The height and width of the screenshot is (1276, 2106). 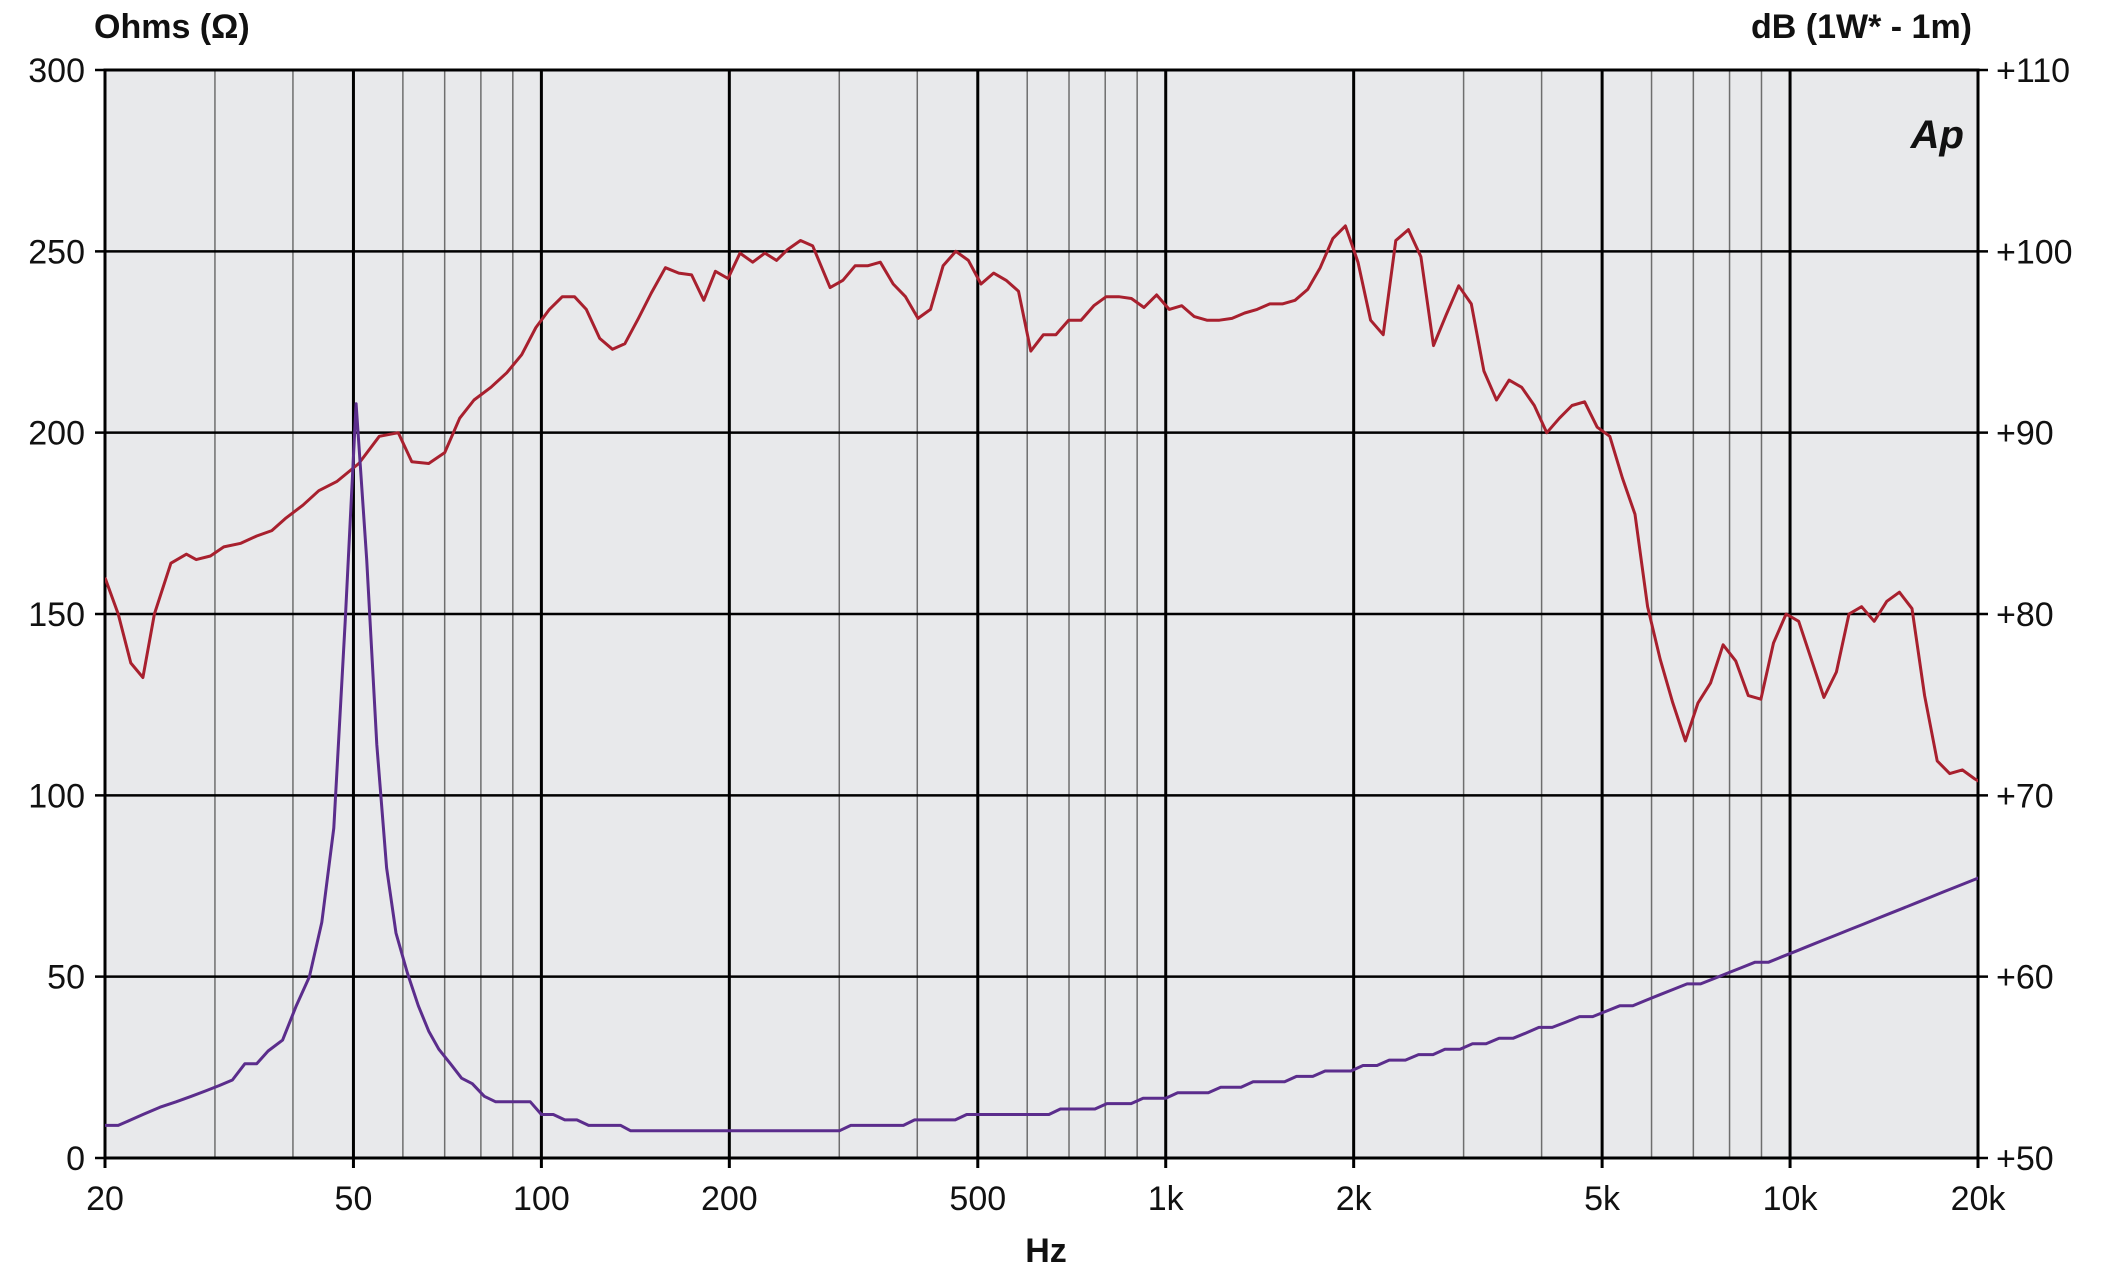 What do you see at coordinates (1937, 135) in the screenshot?
I see `ap-logo: Ap` at bounding box center [1937, 135].